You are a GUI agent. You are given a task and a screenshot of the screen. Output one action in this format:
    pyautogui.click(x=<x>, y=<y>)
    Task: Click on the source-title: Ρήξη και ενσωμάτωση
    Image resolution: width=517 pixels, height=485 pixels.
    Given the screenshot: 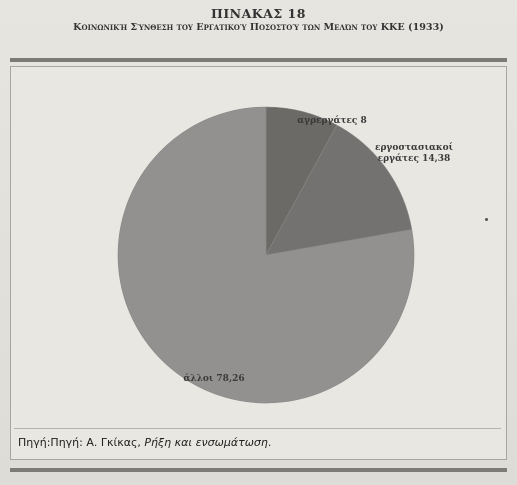 What is the action you would take?
    pyautogui.click(x=206, y=442)
    